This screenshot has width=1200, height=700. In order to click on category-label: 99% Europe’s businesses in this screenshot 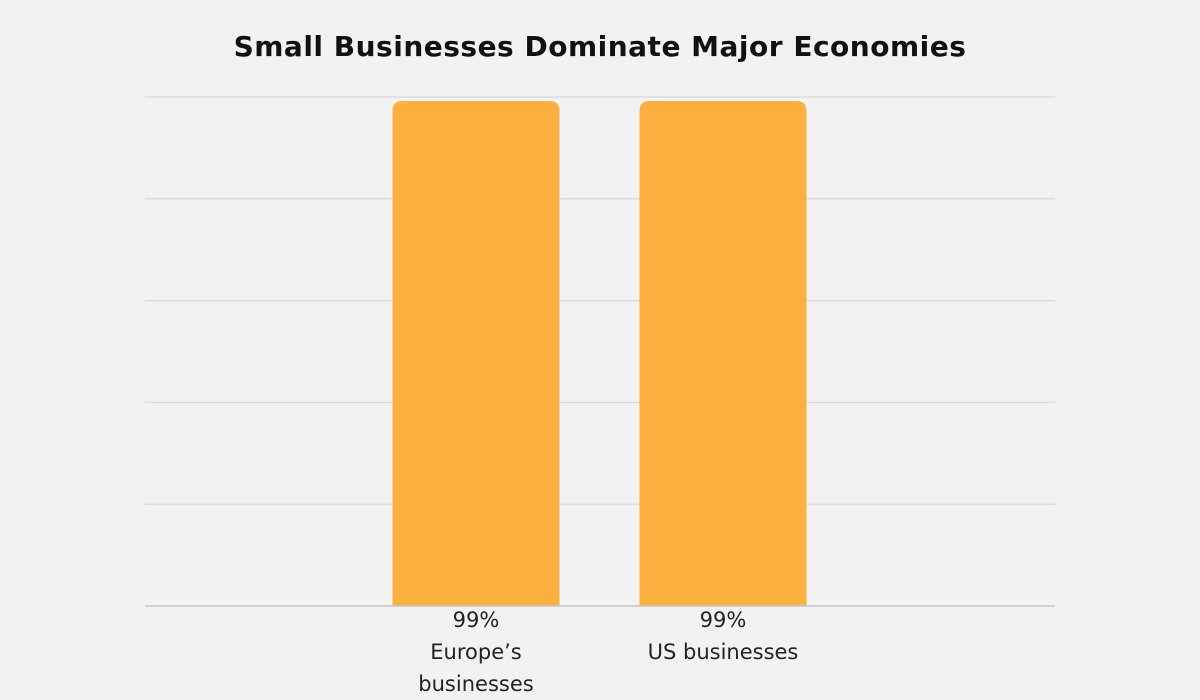, I will do `click(475, 652)`.